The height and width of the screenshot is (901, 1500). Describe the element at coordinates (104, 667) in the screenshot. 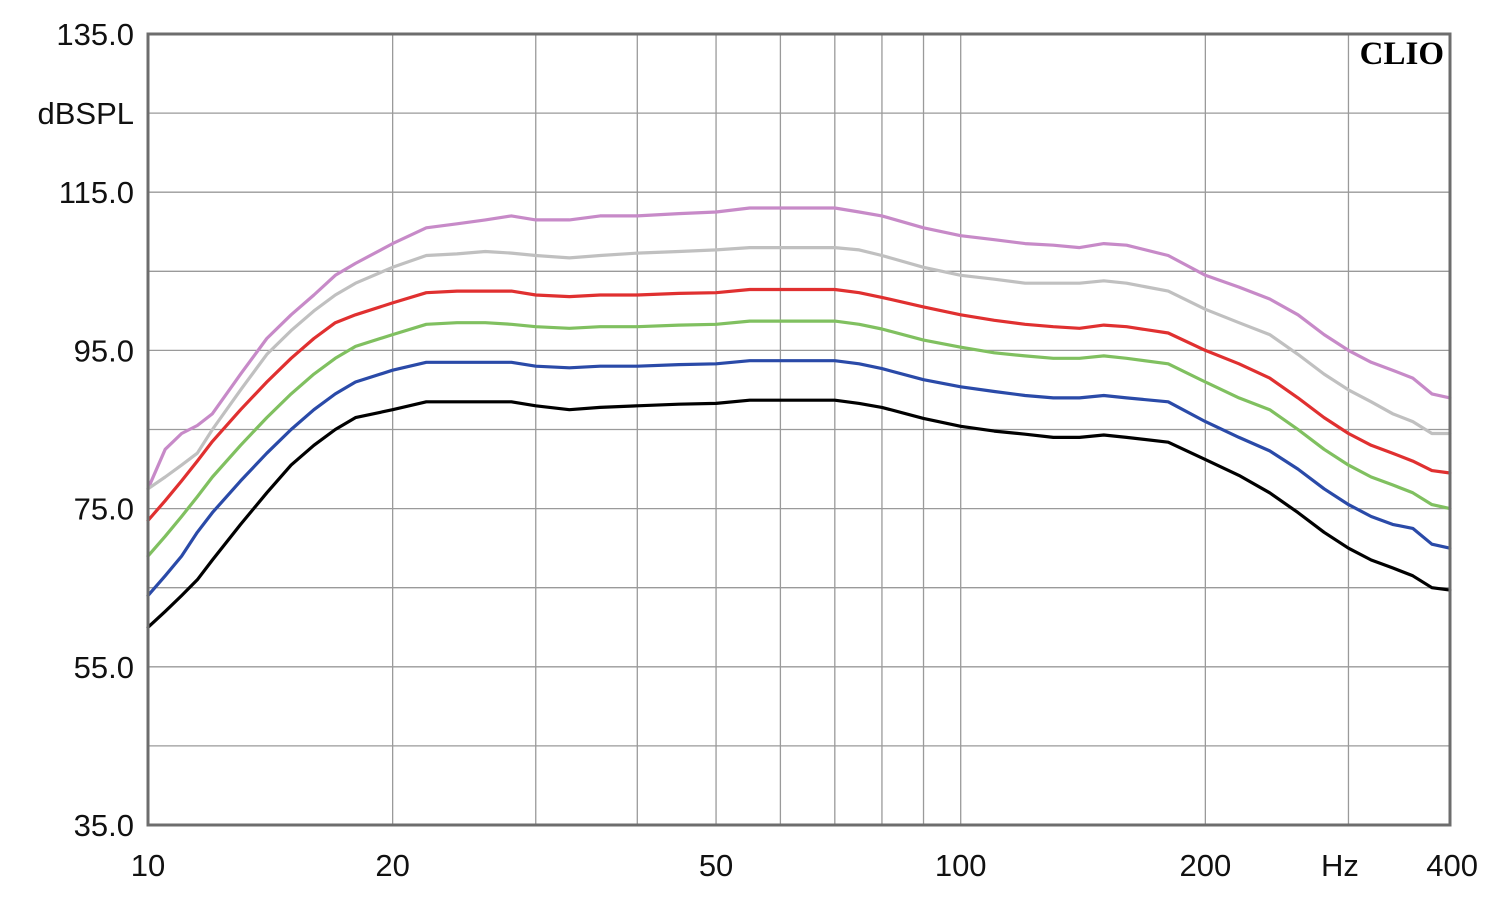

I see `y-tick-label: 55.0` at that location.